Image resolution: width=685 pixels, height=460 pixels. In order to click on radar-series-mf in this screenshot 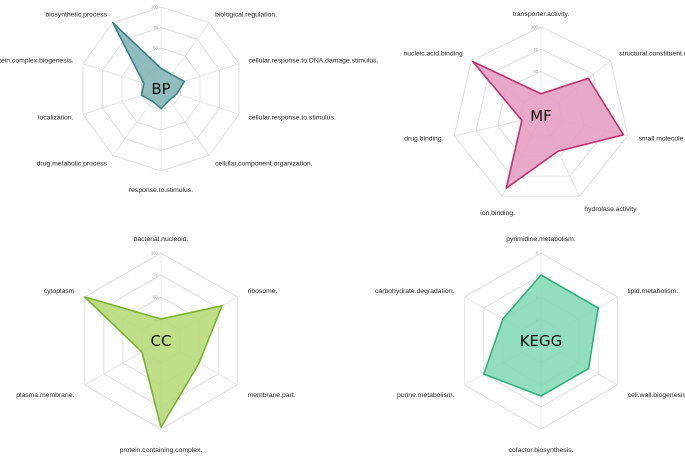, I will do `click(548, 124)`.